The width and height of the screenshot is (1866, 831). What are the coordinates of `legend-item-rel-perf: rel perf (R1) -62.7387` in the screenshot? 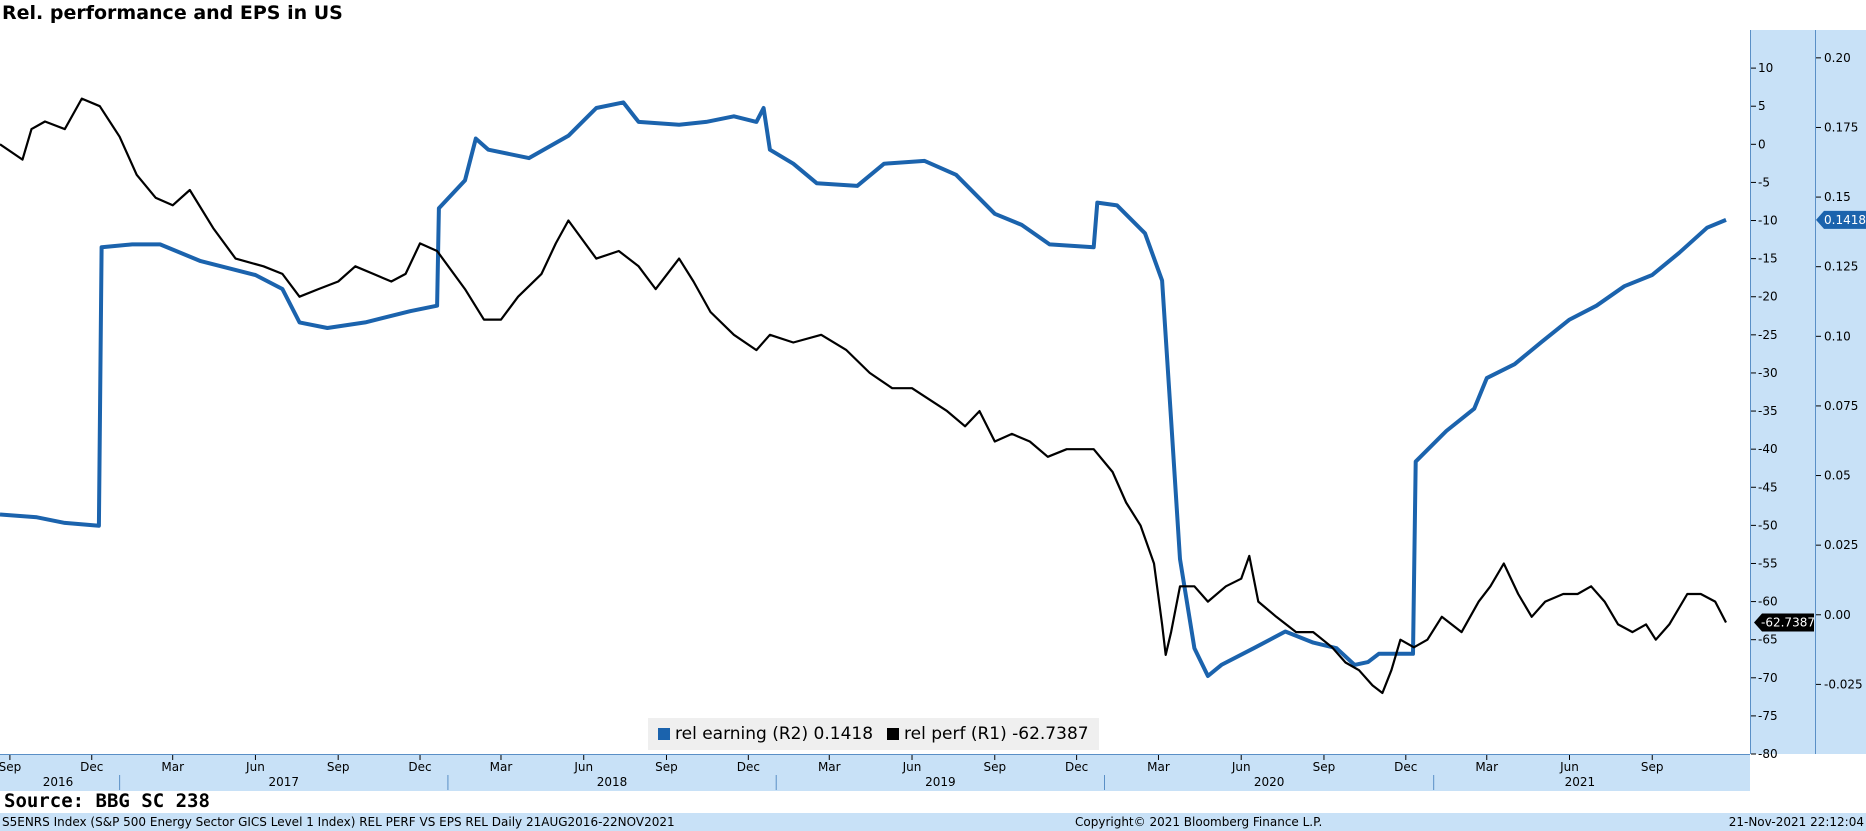 It's located at (988, 734).